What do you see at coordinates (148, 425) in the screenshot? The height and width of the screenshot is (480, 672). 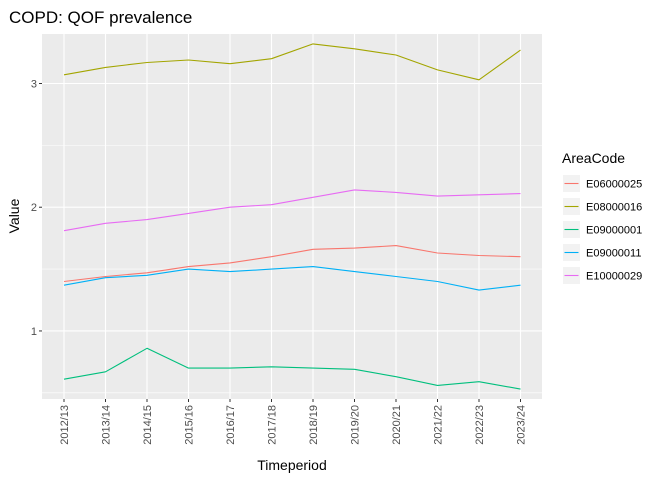 I see `x-tick-label: 2014/15` at bounding box center [148, 425].